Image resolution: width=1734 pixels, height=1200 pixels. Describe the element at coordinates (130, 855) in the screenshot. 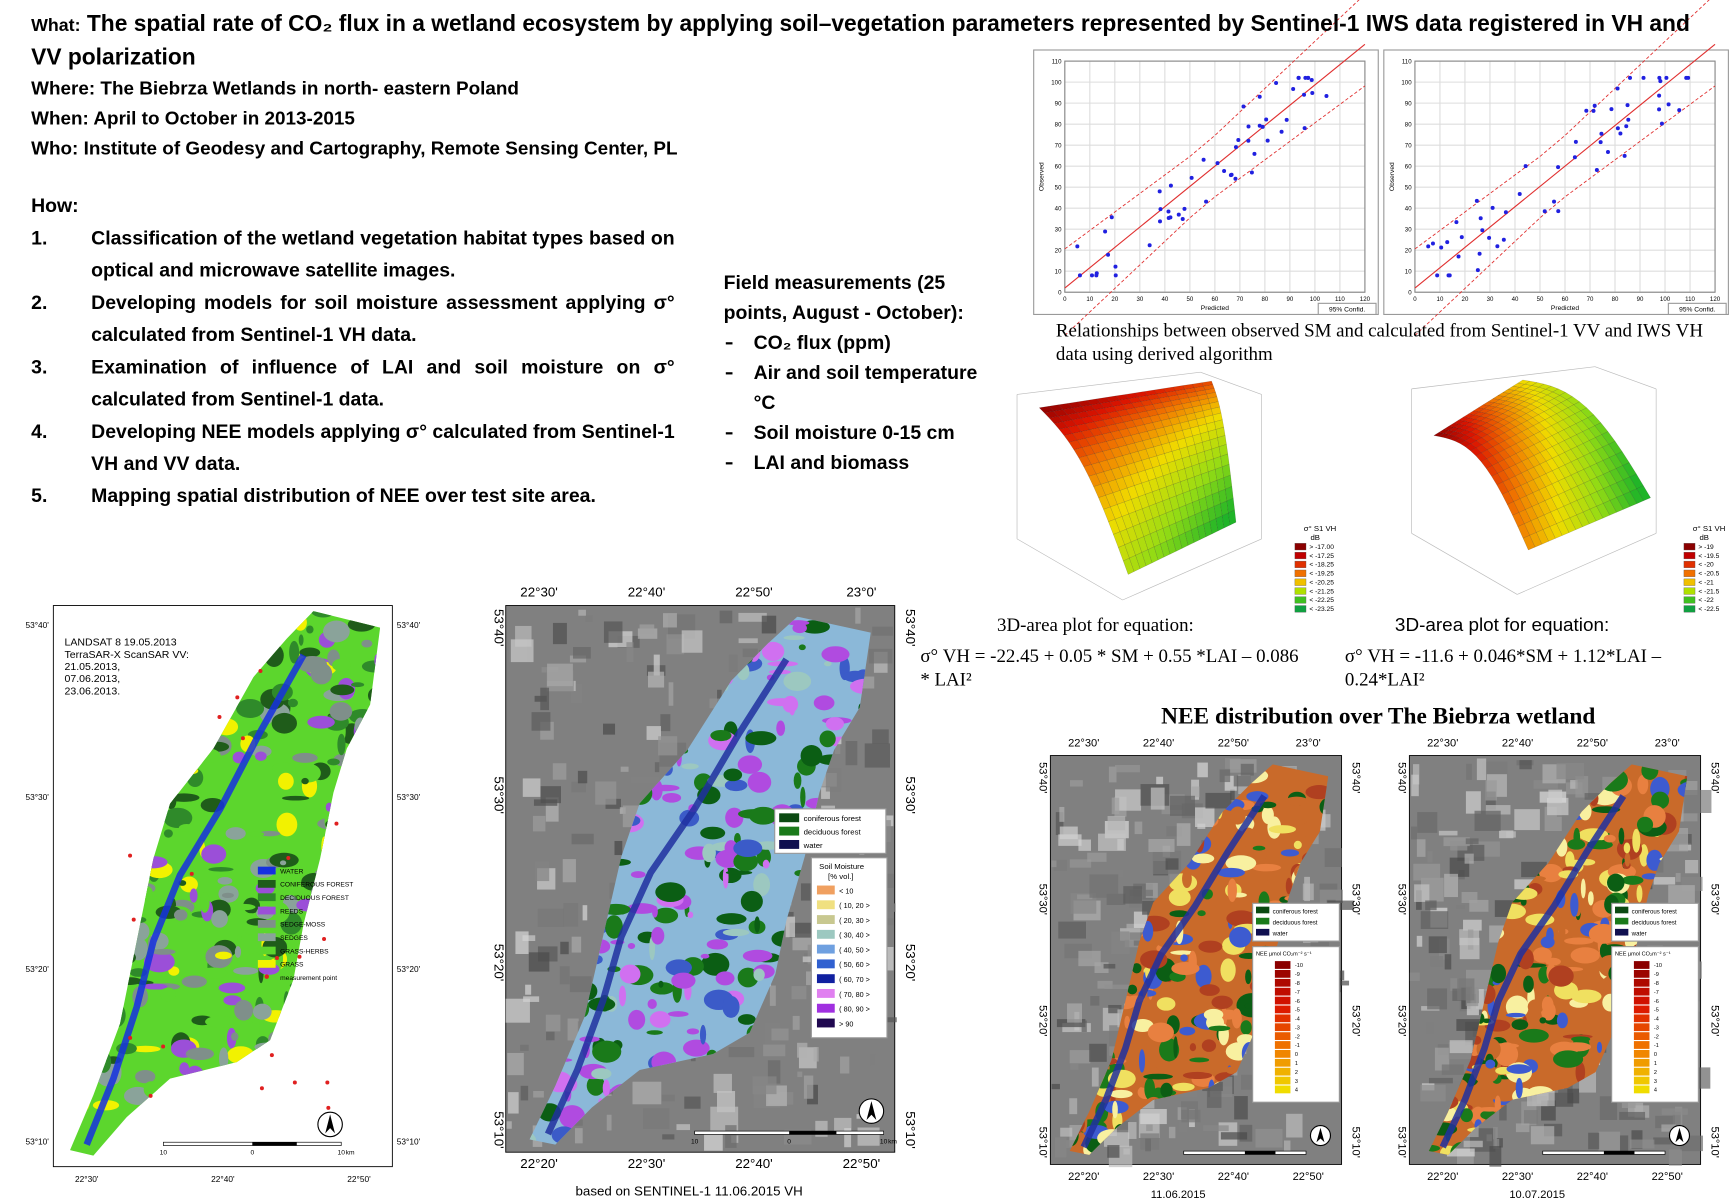

I see `measurement-point` at that location.